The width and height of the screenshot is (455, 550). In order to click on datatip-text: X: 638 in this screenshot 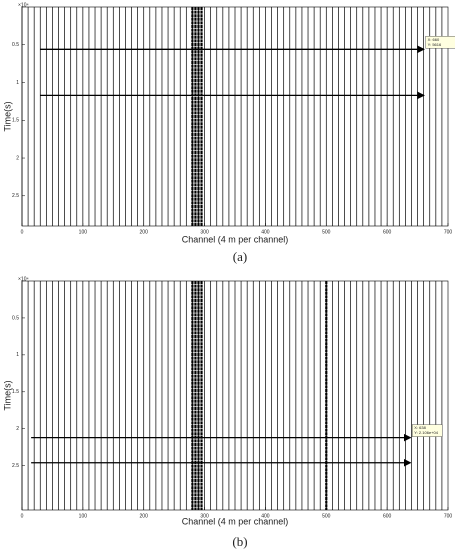, I will do `click(420, 427)`.